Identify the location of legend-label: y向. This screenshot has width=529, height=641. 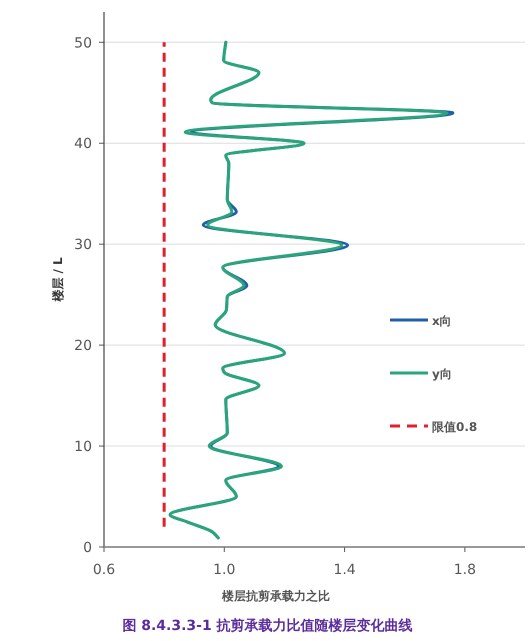
(442, 374).